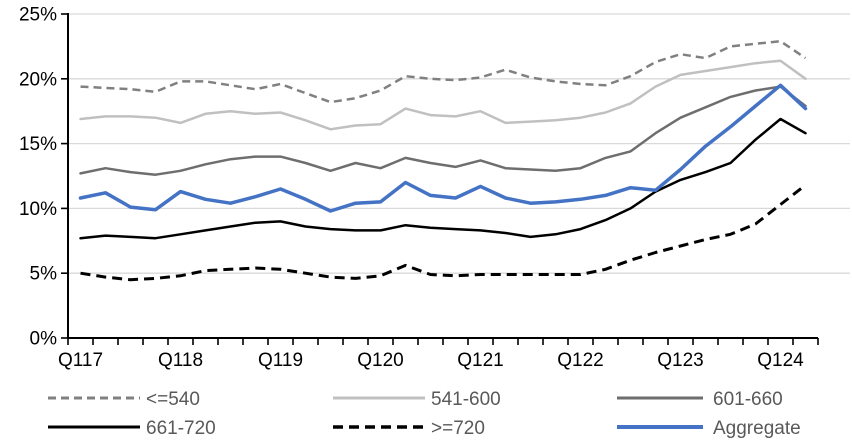 Image resolution: width=852 pixels, height=441 pixels. I want to click on x-axis-label: Q118, so click(180, 360).